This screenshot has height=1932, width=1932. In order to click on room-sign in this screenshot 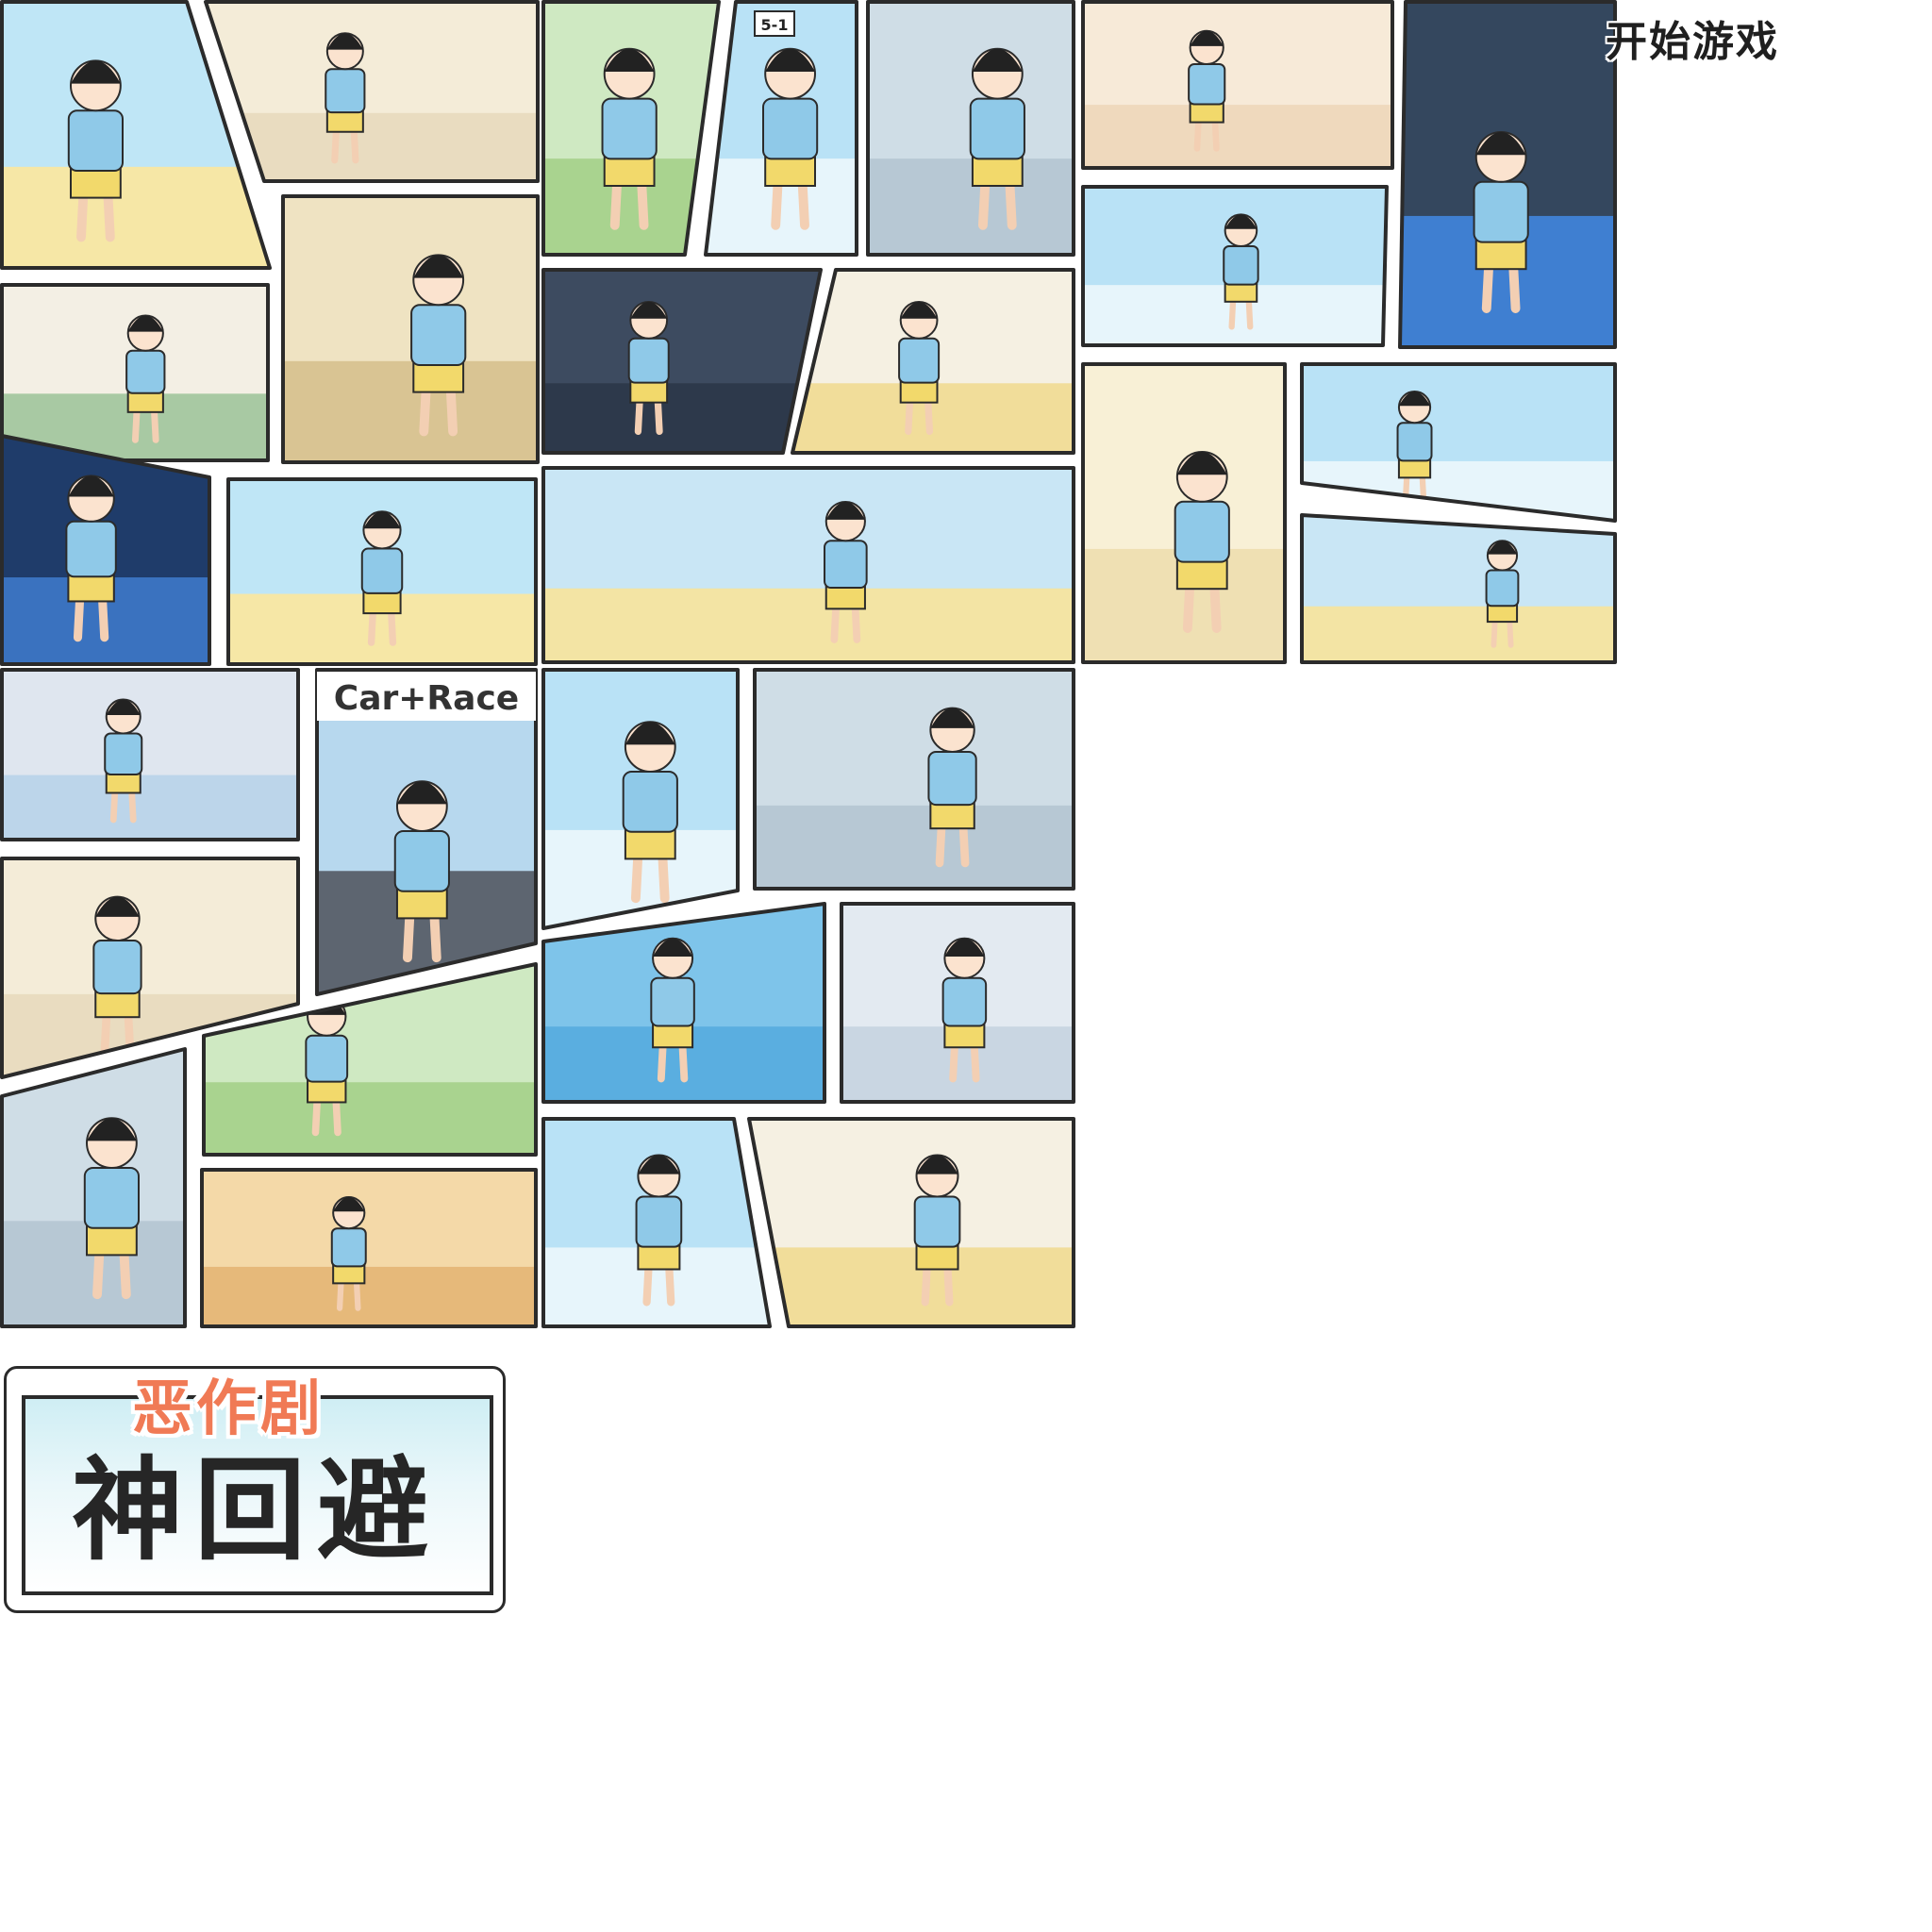, I will do `click(774, 24)`.